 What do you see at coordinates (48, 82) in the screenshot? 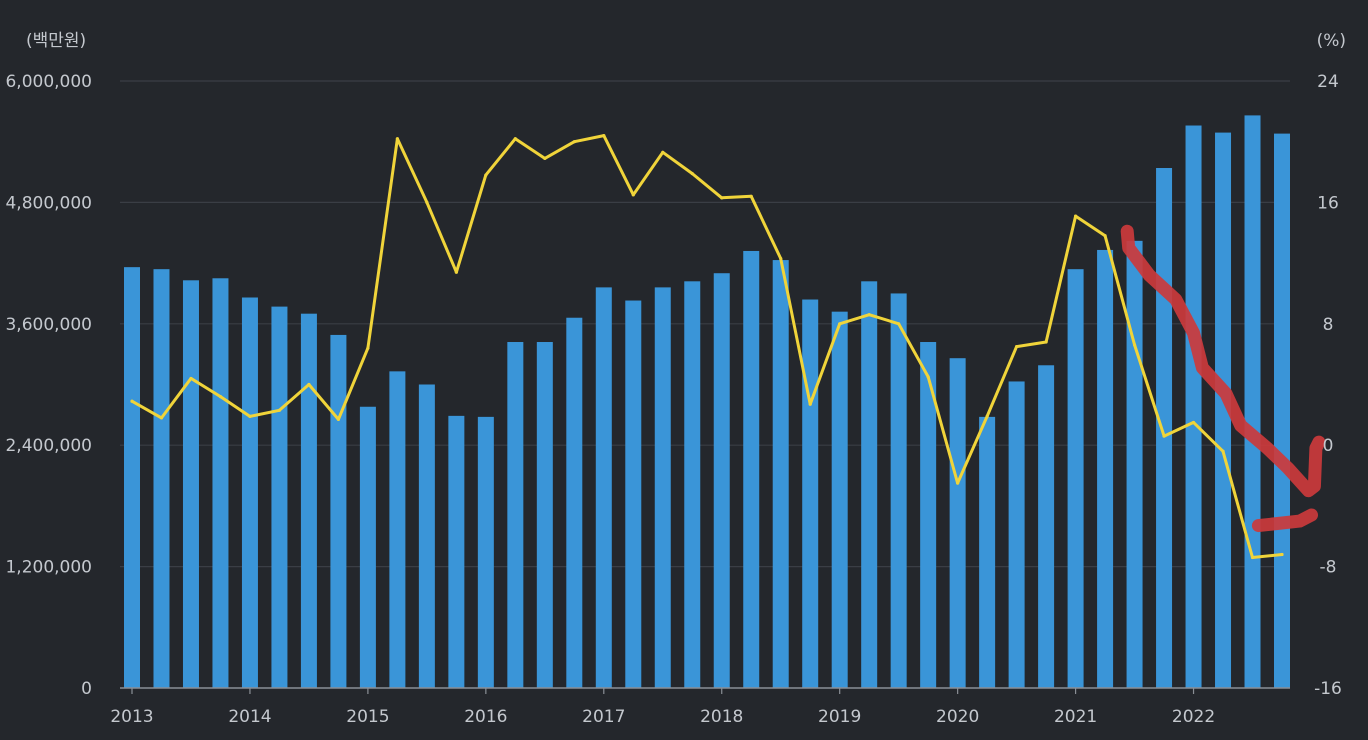
I see `left-tick-label: 6,000,000` at bounding box center [48, 82].